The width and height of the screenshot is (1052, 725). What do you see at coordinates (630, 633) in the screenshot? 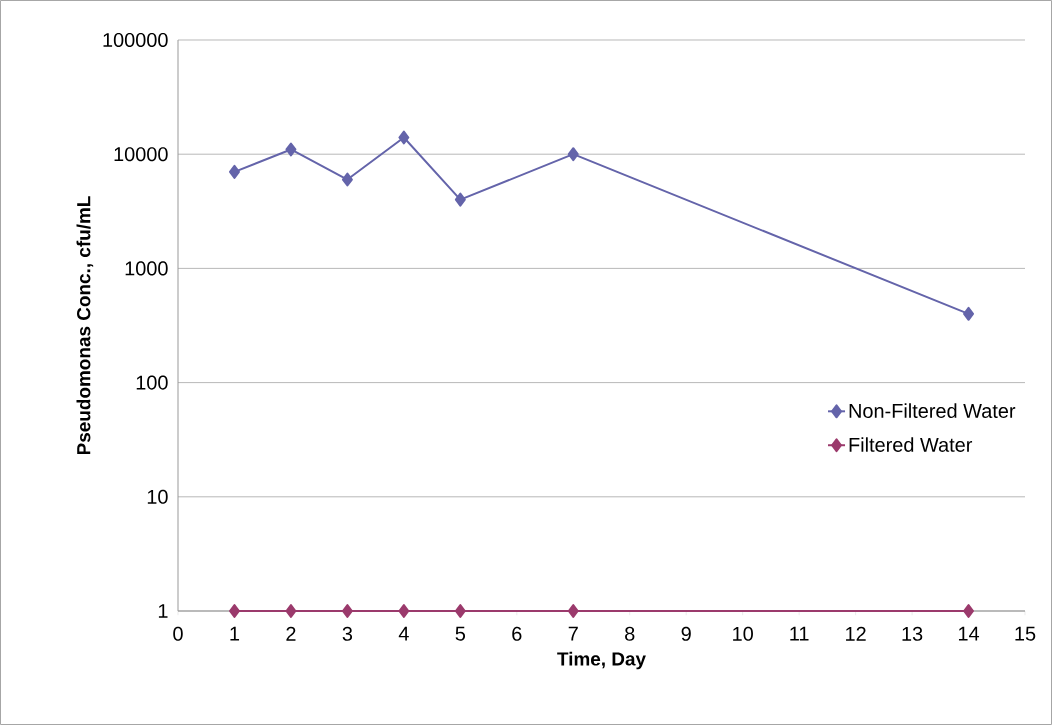
I see `x-tick-label: 8` at bounding box center [630, 633].